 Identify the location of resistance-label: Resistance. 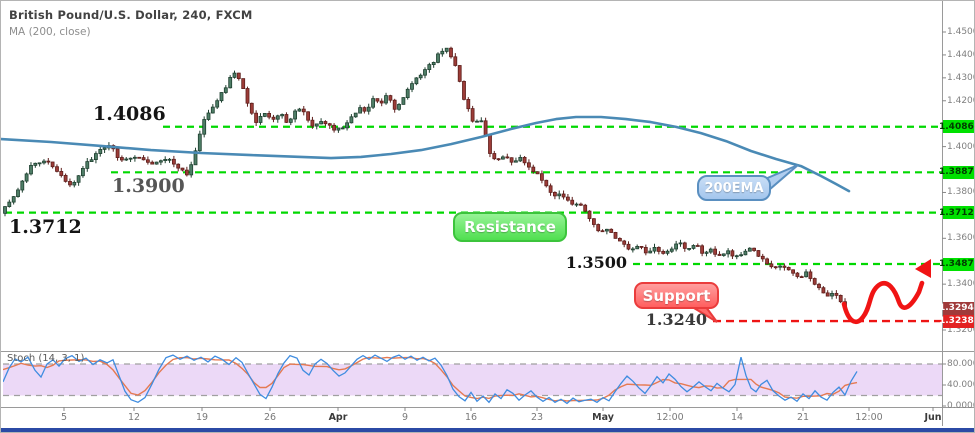
(510, 227).